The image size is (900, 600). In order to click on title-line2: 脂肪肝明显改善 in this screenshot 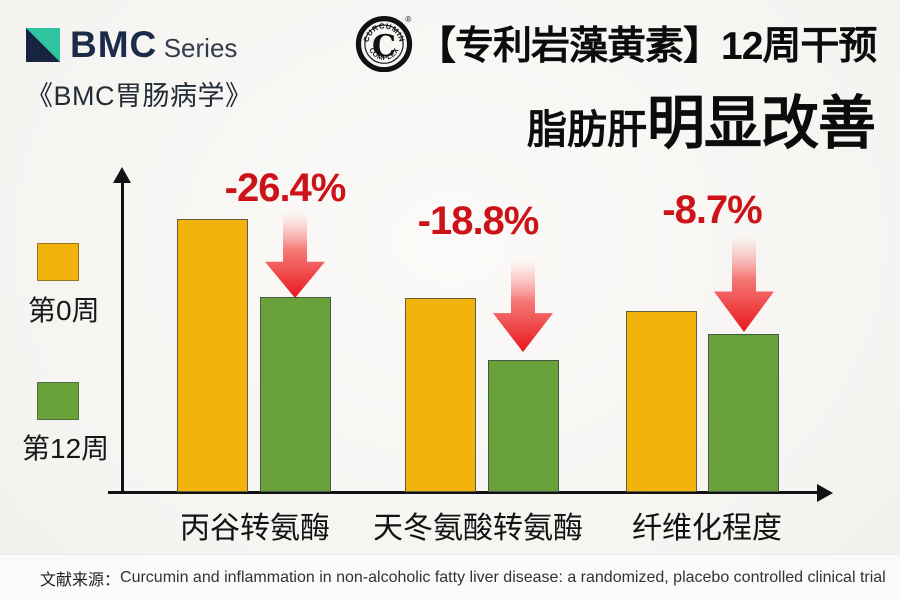, I will do `click(615, 118)`.